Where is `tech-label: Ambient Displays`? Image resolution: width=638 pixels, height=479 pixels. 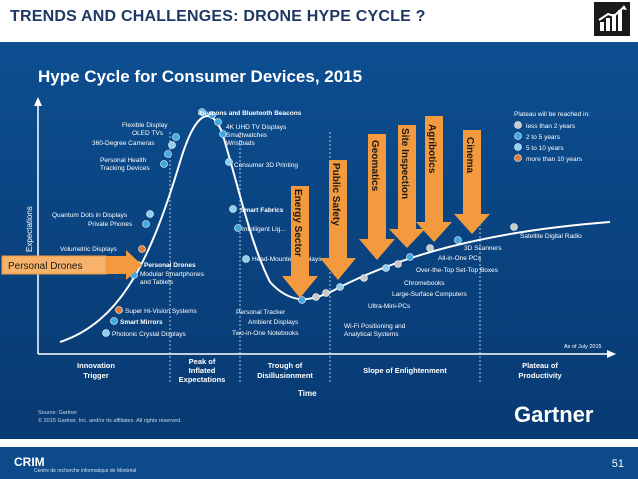 tech-label: Ambient Displays is located at coordinates (273, 322).